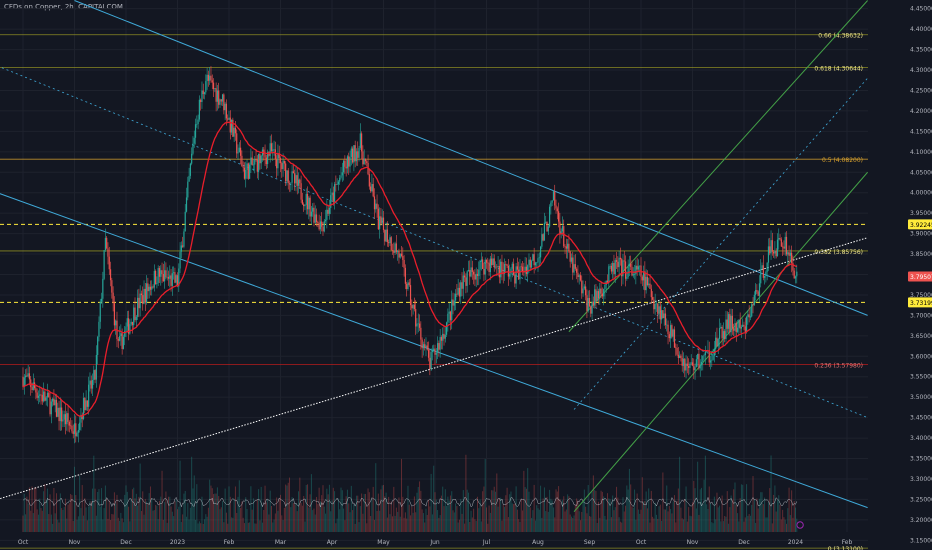 The height and width of the screenshot is (550, 932). What do you see at coordinates (921, 234) in the screenshot?
I see `y-axis-tick-label: 3.90000` at bounding box center [921, 234].